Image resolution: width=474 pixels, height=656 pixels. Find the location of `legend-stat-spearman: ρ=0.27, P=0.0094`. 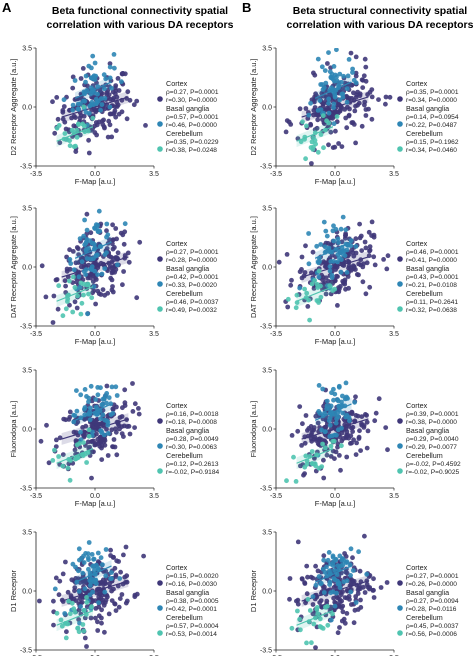

legend-stat-spearman: ρ=0.27, P=0.0094 is located at coordinates (432, 601).